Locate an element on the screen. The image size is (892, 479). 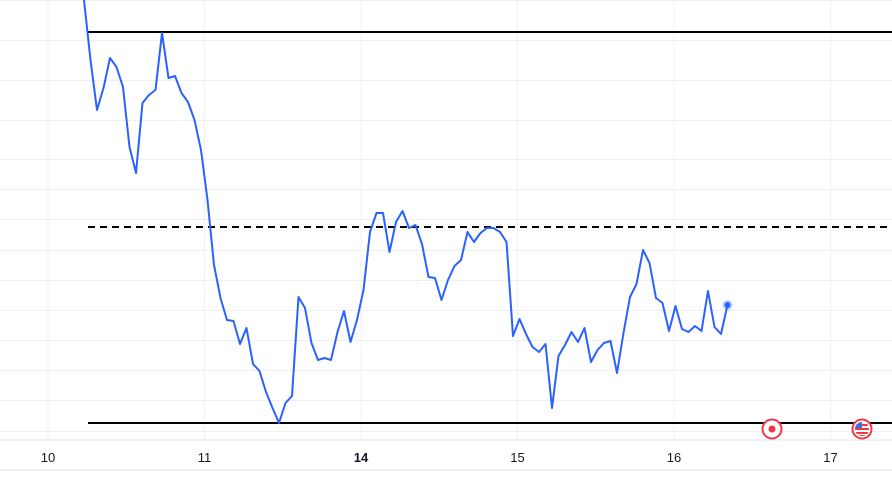
us-flag-icon is located at coordinates (862, 429).